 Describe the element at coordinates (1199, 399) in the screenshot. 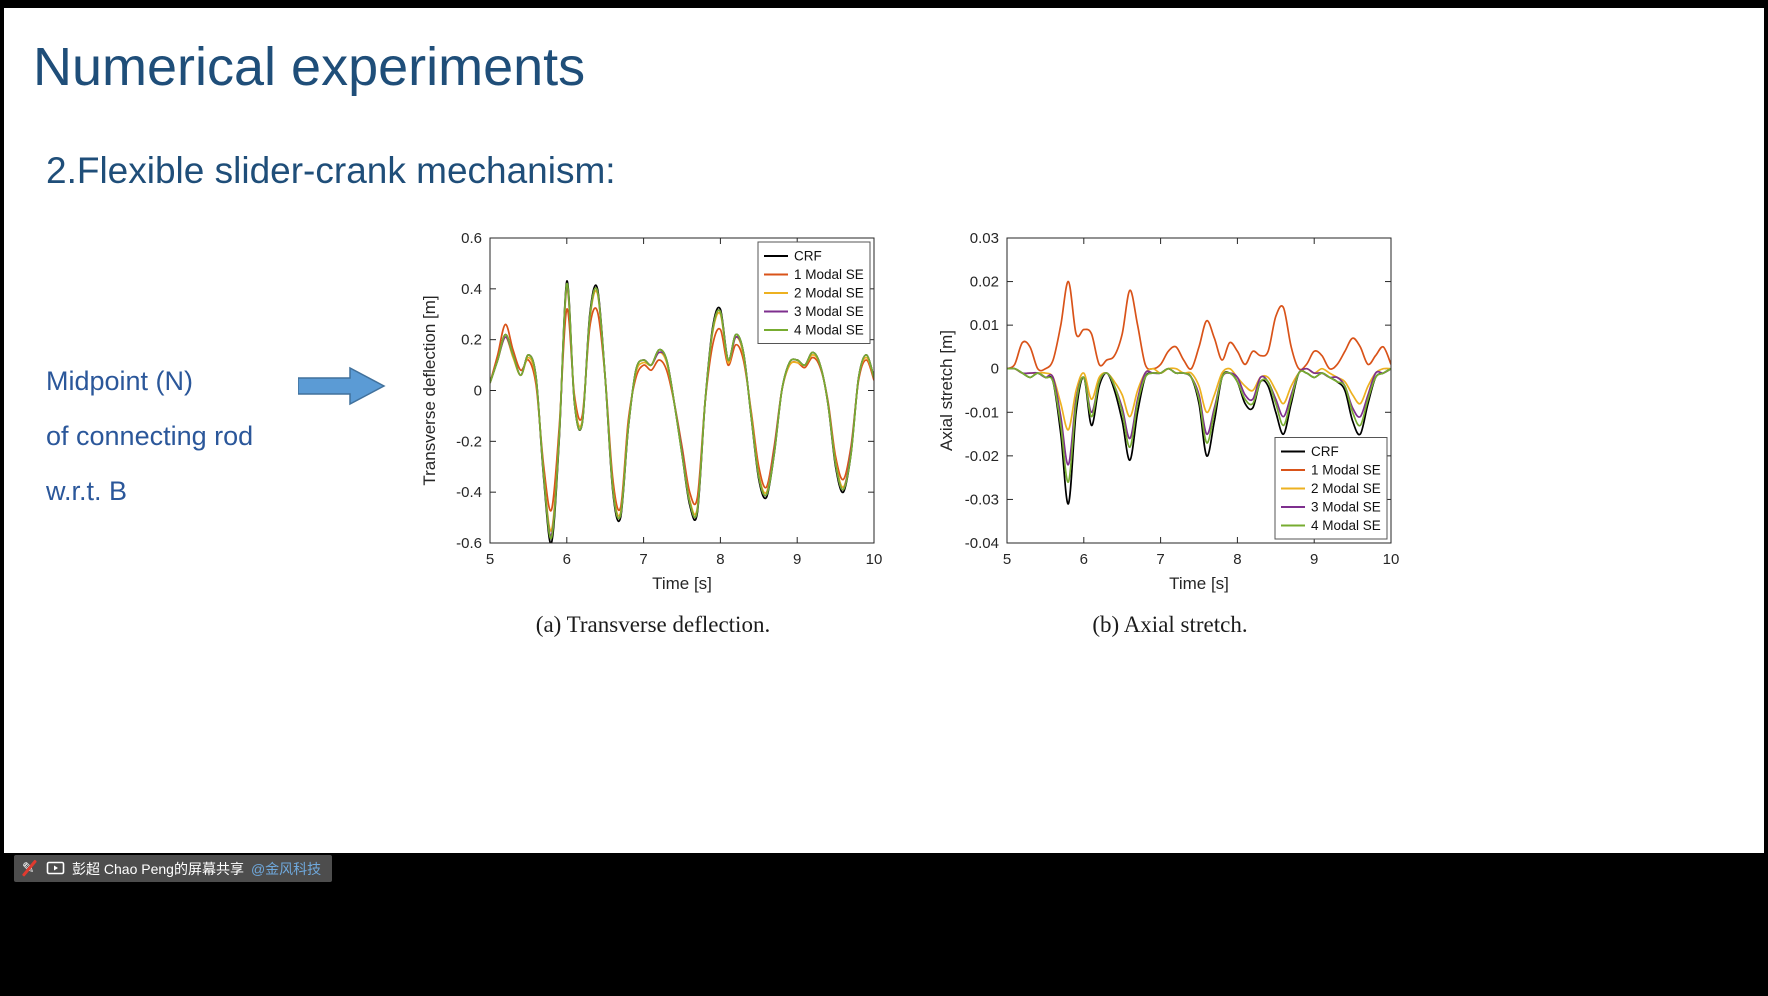

I see `series-2-modal-se` at that location.